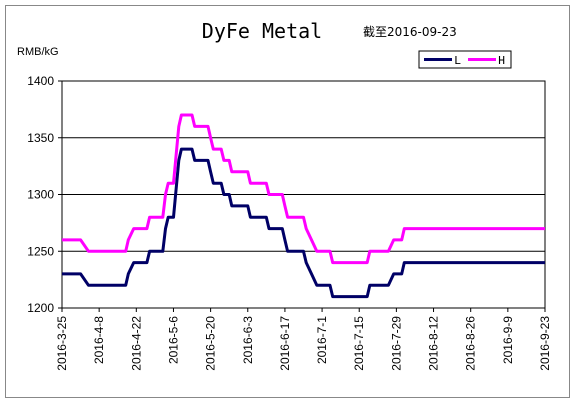 The image size is (577, 405). Describe the element at coordinates (396, 343) in the screenshot. I see `x-tick-label: 2016-7-29` at that location.